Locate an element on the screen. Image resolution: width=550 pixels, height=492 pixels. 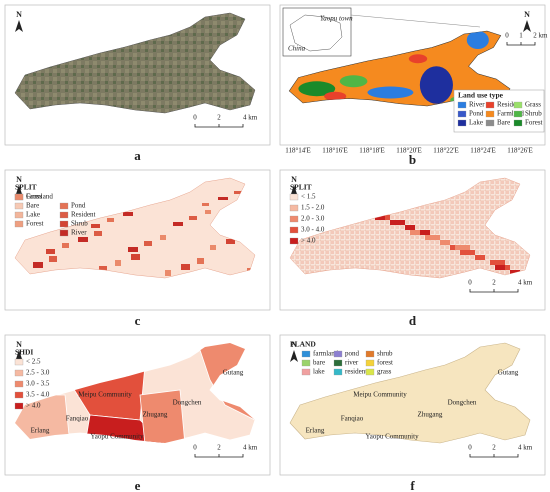
legend-label: River is located at coordinates (477, 105).